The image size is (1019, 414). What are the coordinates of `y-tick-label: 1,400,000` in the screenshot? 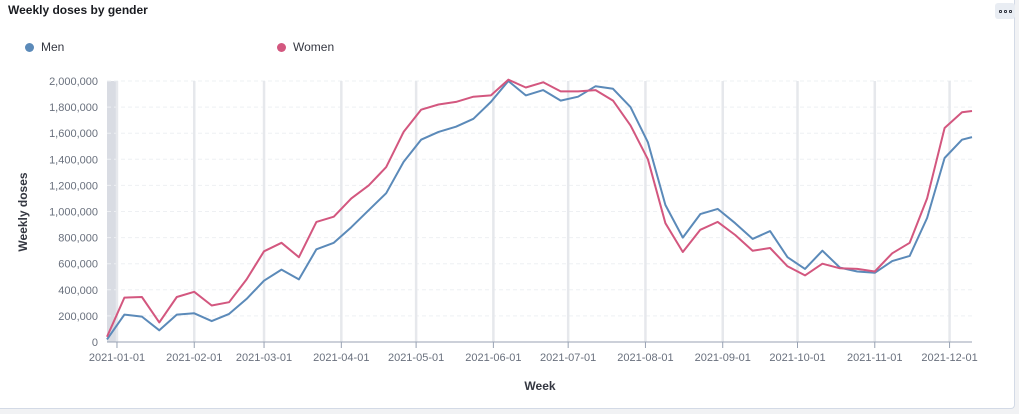 It's located at (73, 160).